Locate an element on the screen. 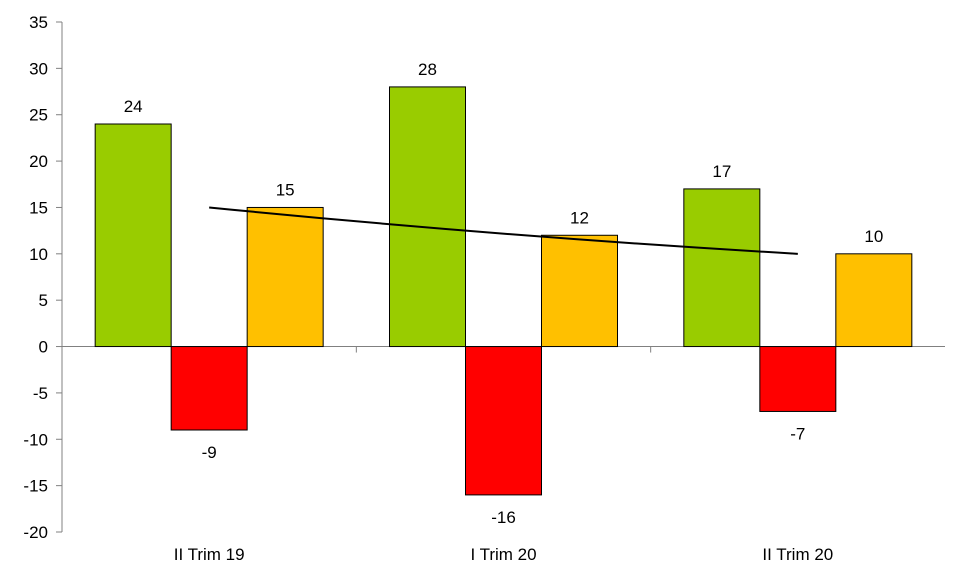  y-tick-label: 20 is located at coordinates (38, 161).